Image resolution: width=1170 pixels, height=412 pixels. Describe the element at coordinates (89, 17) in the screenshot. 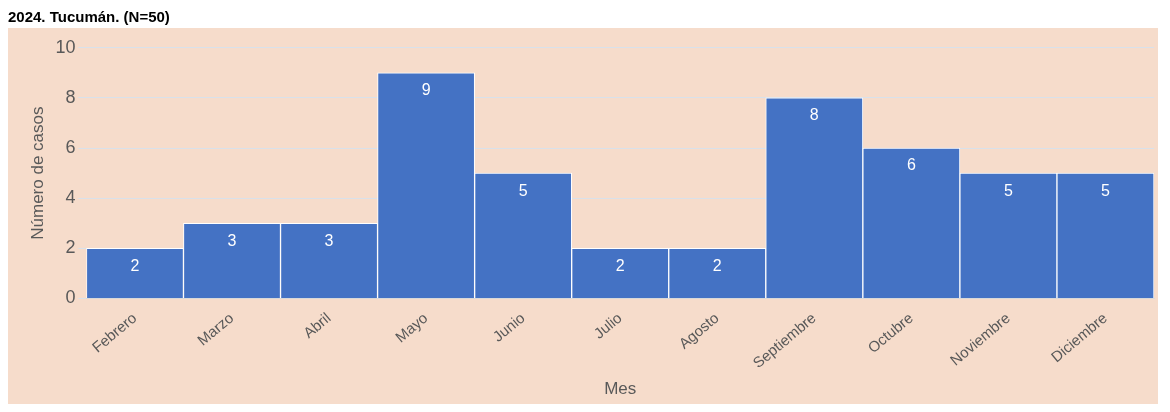

I see `chart-title: 2024. Tucumán. (N=50)` at that location.